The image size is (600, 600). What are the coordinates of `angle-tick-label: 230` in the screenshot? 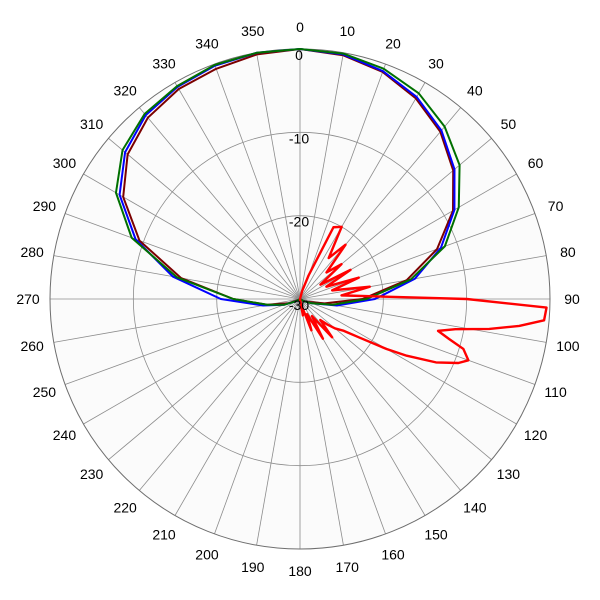 It's located at (92, 474).